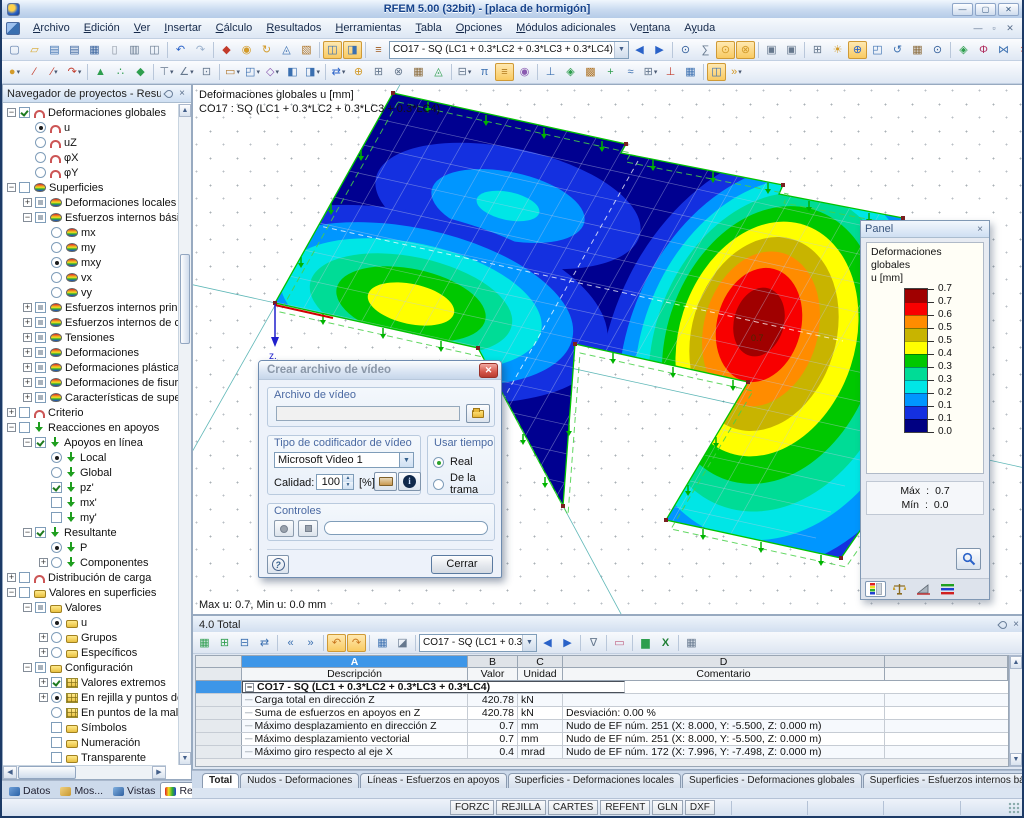  I want to click on tree-item-u: u, so click(90, 622).